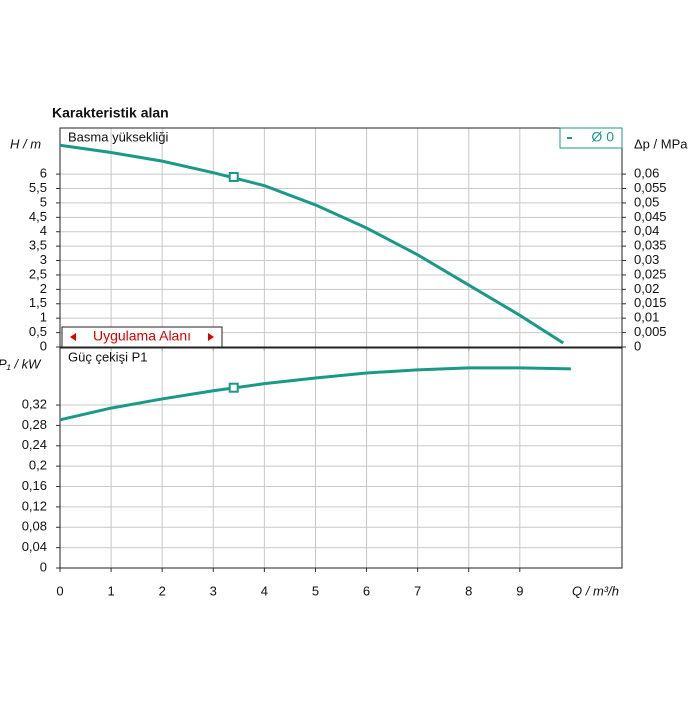 The width and height of the screenshot is (700, 705). What do you see at coordinates (646, 259) in the screenshot?
I see `y2-tick-label: 0,03` at bounding box center [646, 259].